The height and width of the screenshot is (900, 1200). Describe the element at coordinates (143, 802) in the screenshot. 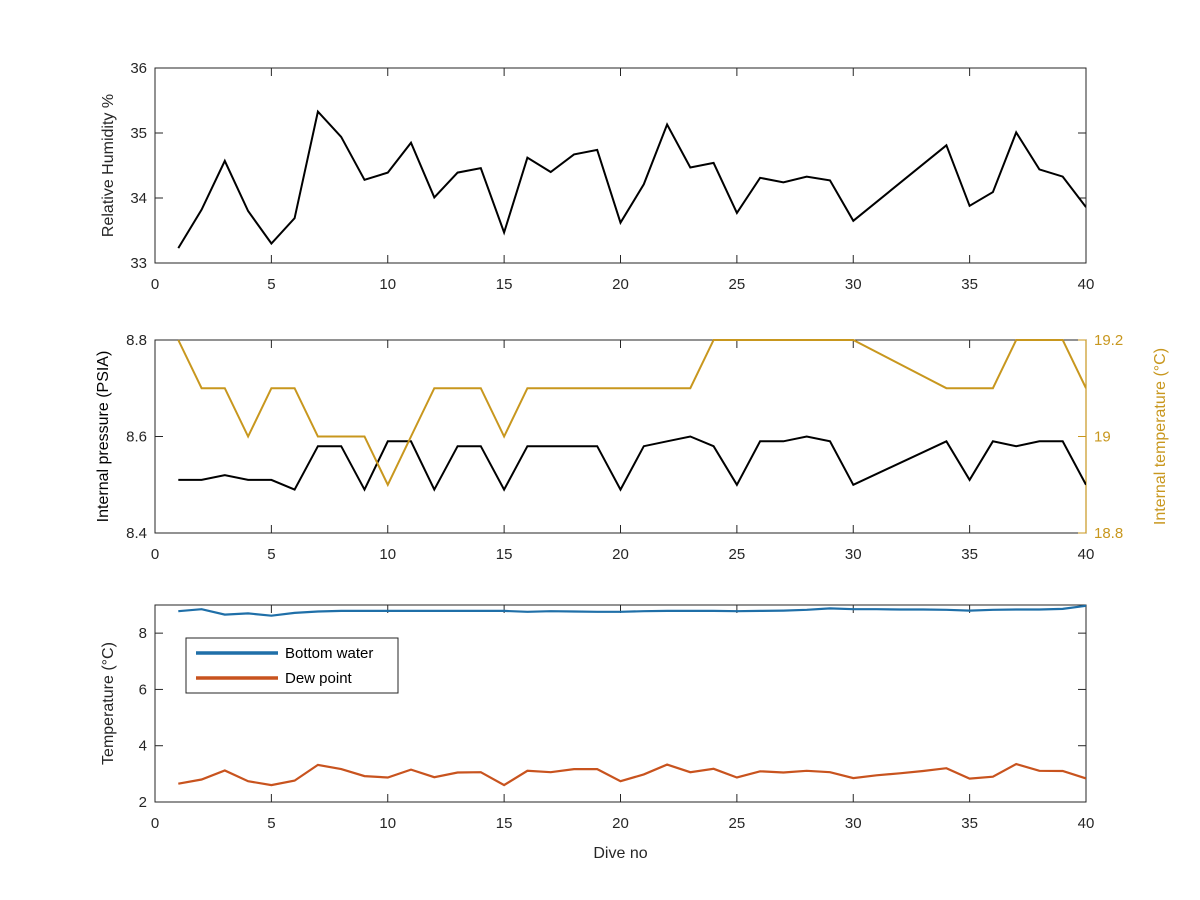

I see `panel-3-ytick-label: 2` at that location.